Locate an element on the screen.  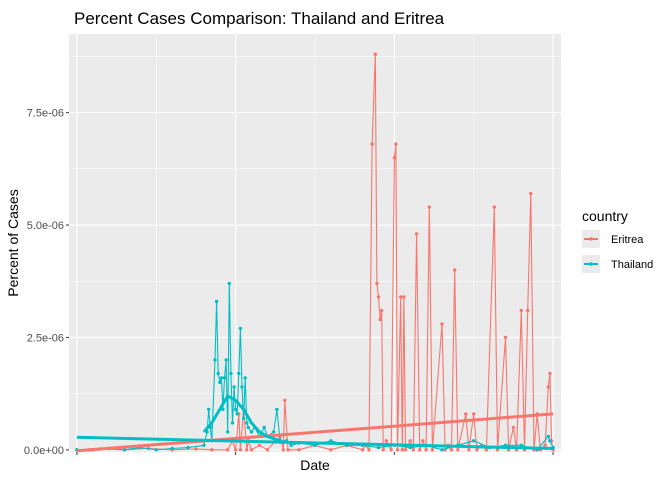
y-tick-label: 5.0e-06 is located at coordinates (45, 226).